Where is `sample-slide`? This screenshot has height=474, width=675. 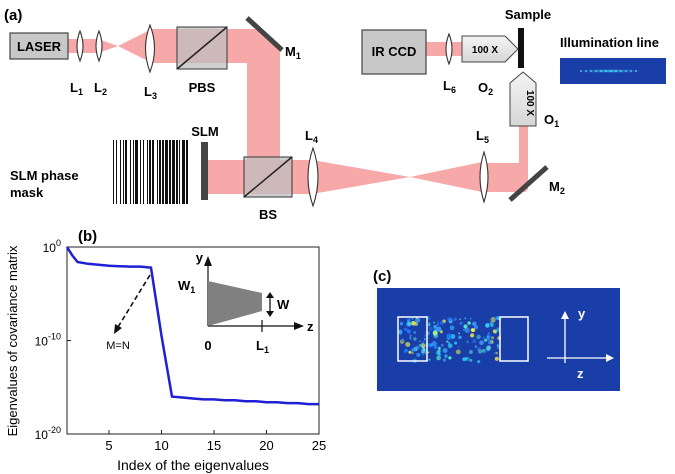 sample-slide is located at coordinates (521, 48).